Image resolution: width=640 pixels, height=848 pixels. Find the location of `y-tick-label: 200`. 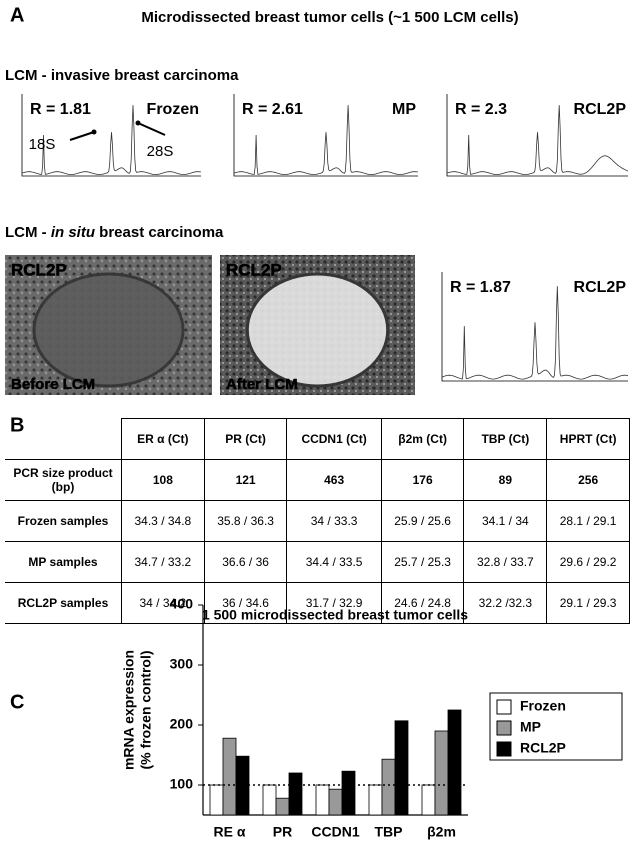

y-tick-label: 200 is located at coordinates (182, 724).